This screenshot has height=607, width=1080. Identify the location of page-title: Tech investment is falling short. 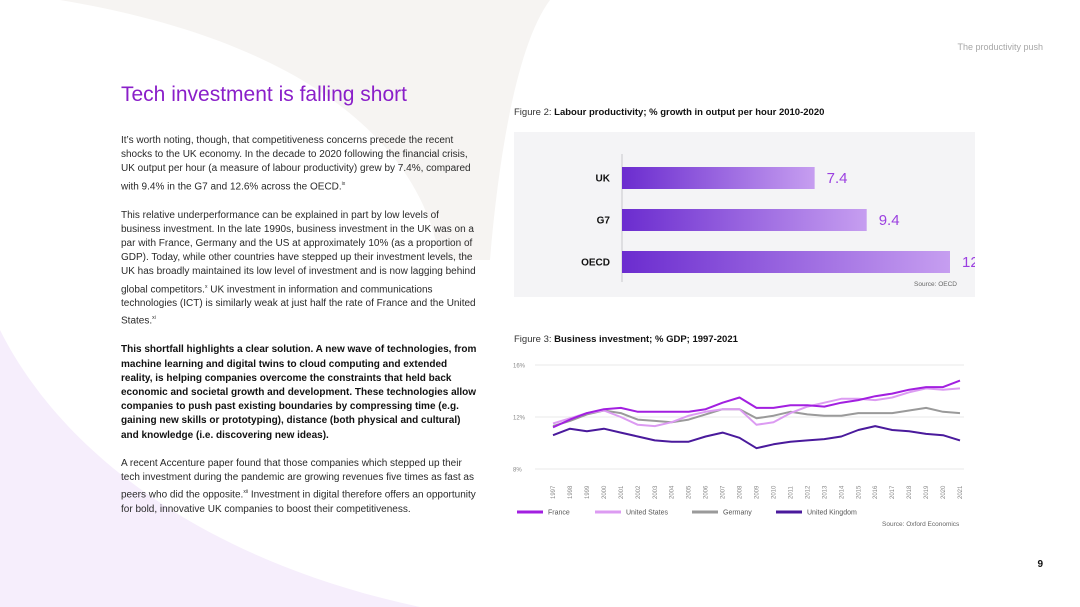
(264, 94).